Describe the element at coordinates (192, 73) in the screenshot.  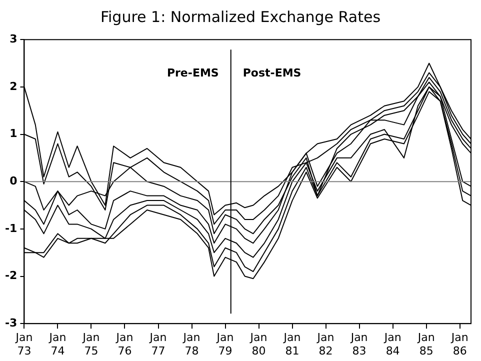
I see `annotation: Pre-EMS` at that location.